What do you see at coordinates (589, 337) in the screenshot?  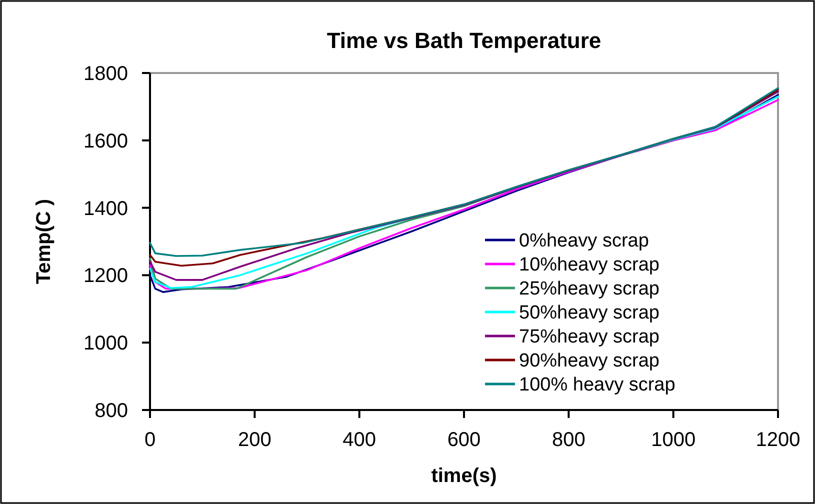 I see `legend-label: 75%heavy scrap` at bounding box center [589, 337].